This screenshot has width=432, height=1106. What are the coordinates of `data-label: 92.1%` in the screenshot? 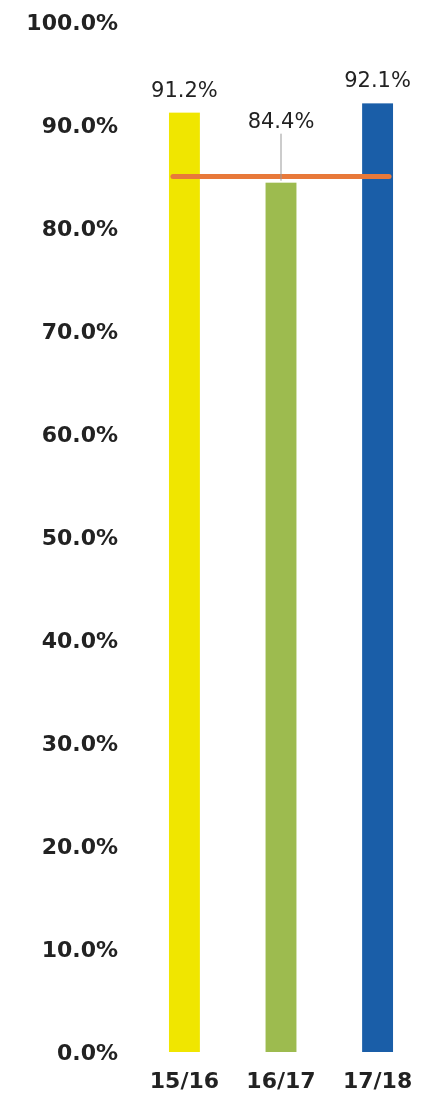 It's located at (377, 80).